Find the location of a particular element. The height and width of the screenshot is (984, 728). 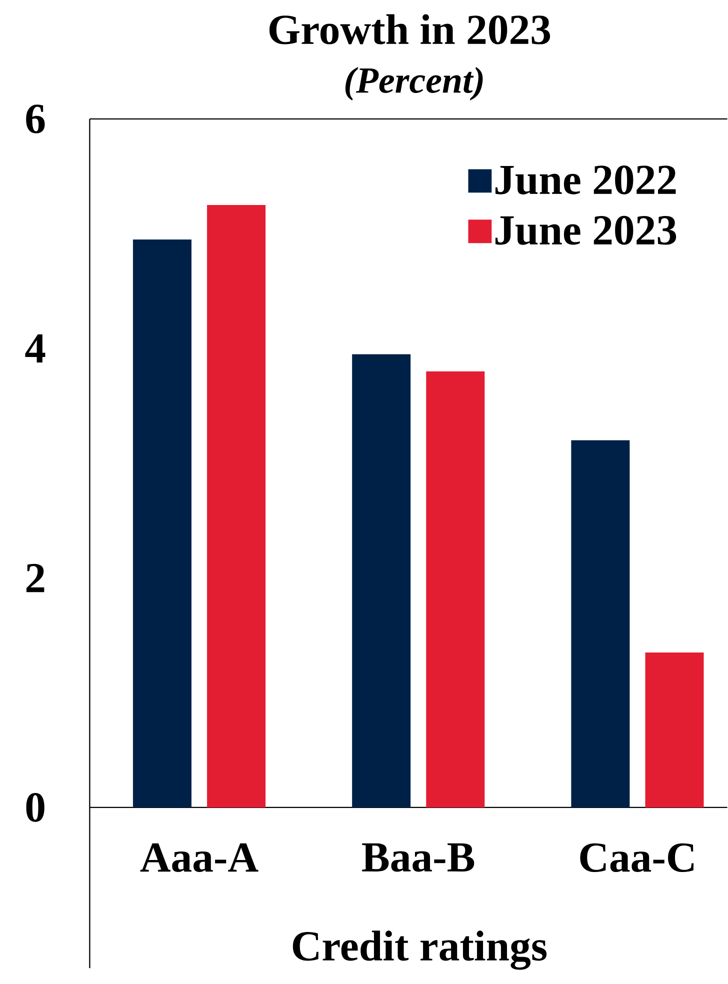

legend-label: June 2022 is located at coordinates (586, 180).